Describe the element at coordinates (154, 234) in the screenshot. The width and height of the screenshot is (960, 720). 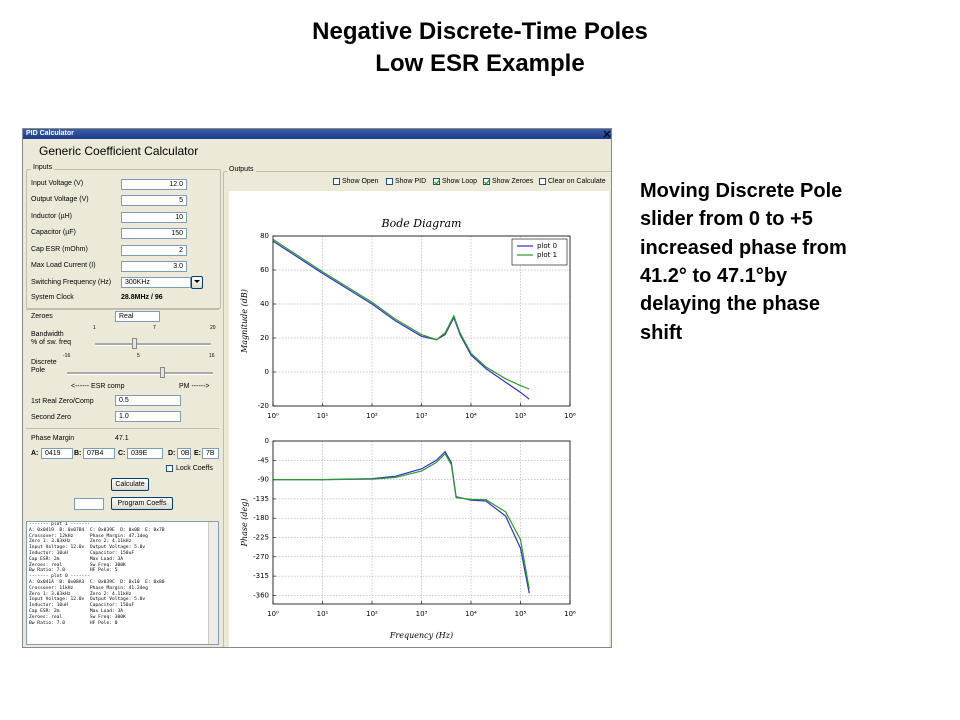
I see `text-field: 150` at that location.